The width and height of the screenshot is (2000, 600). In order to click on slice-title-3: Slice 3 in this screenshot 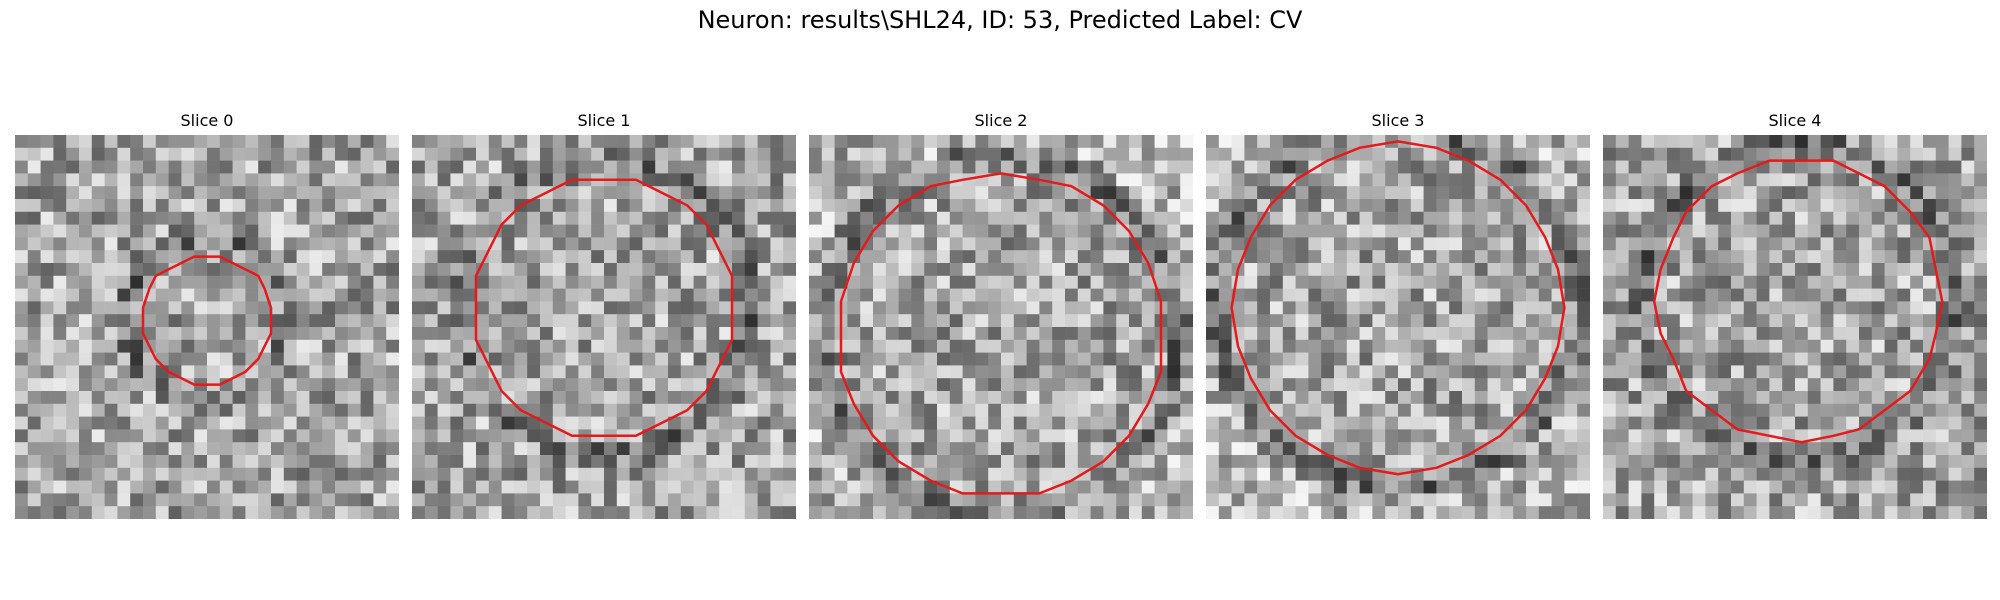, I will do `click(1398, 120)`.